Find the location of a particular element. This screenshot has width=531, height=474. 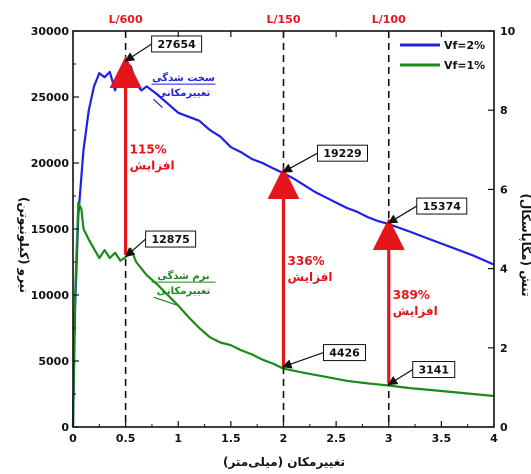

y2-axis-title: تنش (مگاپاسکال) is located at coordinates (525, 244).